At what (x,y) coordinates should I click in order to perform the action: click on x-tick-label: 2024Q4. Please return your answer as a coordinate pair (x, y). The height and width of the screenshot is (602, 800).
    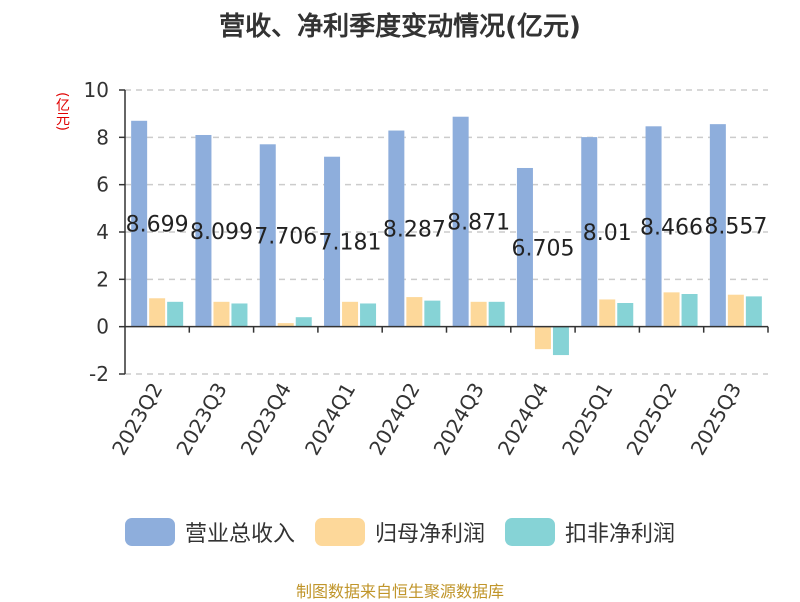
    Looking at the image, I should click on (523, 419).